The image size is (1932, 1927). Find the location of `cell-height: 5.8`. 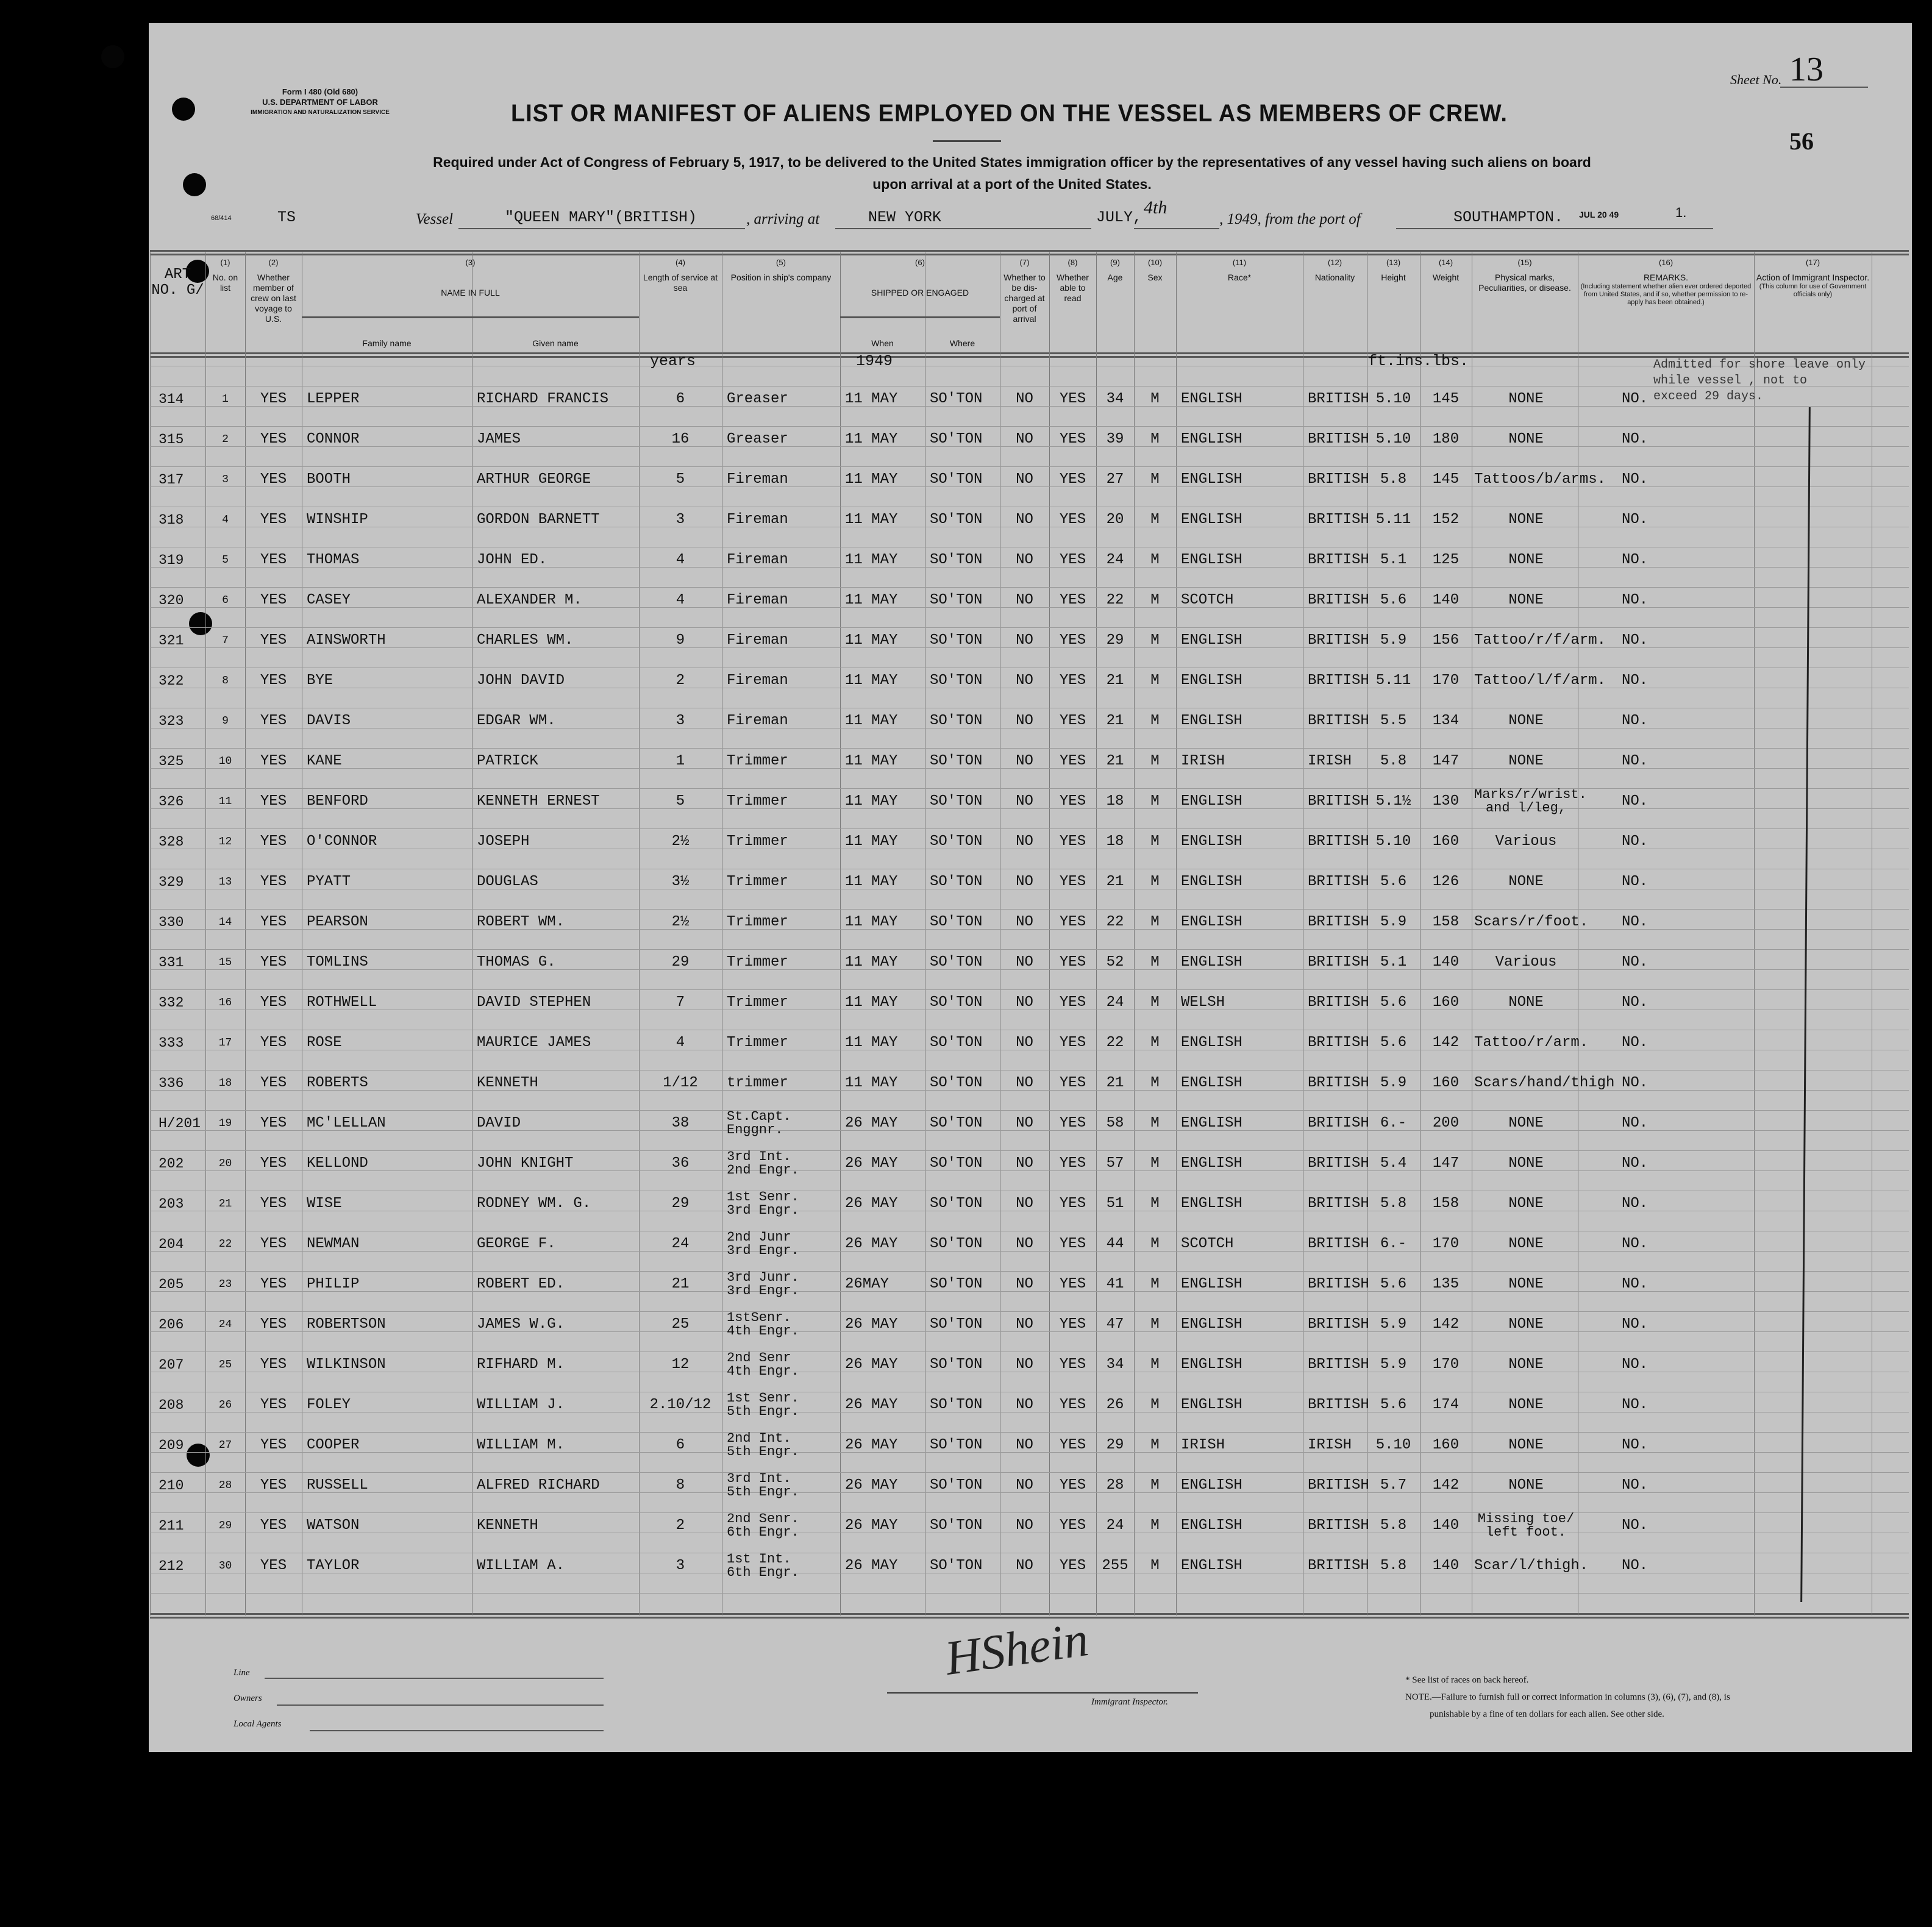

cell-height: 5.8 is located at coordinates (1393, 1526).